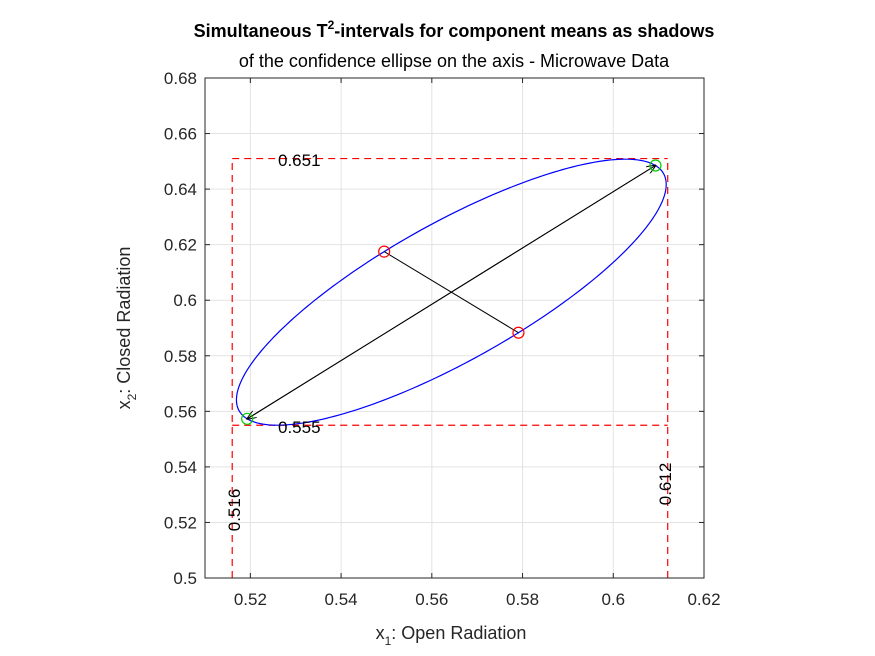 The height and width of the screenshot is (656, 875). I want to click on y-tick-label: 0.52, so click(180, 522).